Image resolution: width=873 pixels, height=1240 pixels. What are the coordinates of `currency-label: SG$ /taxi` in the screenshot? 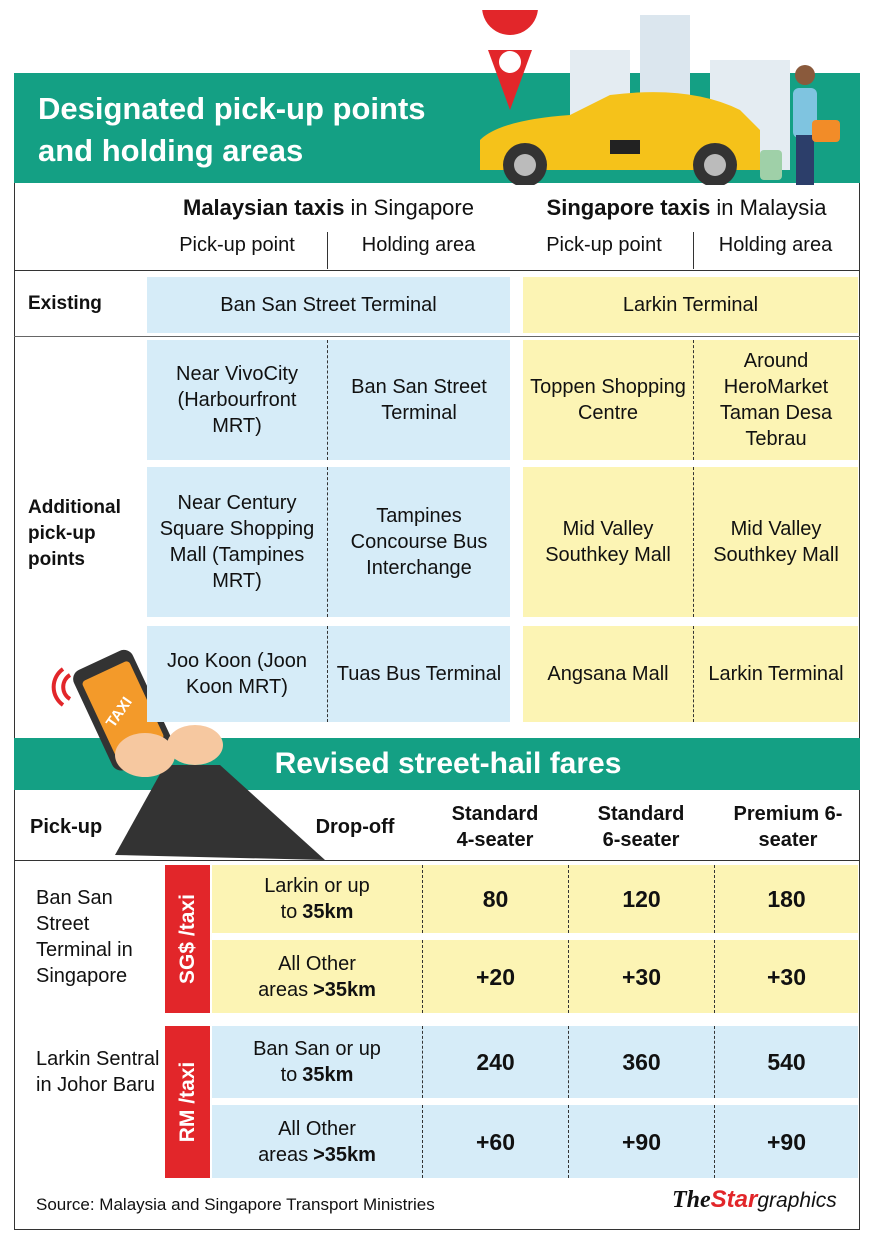 It's located at (187, 939).